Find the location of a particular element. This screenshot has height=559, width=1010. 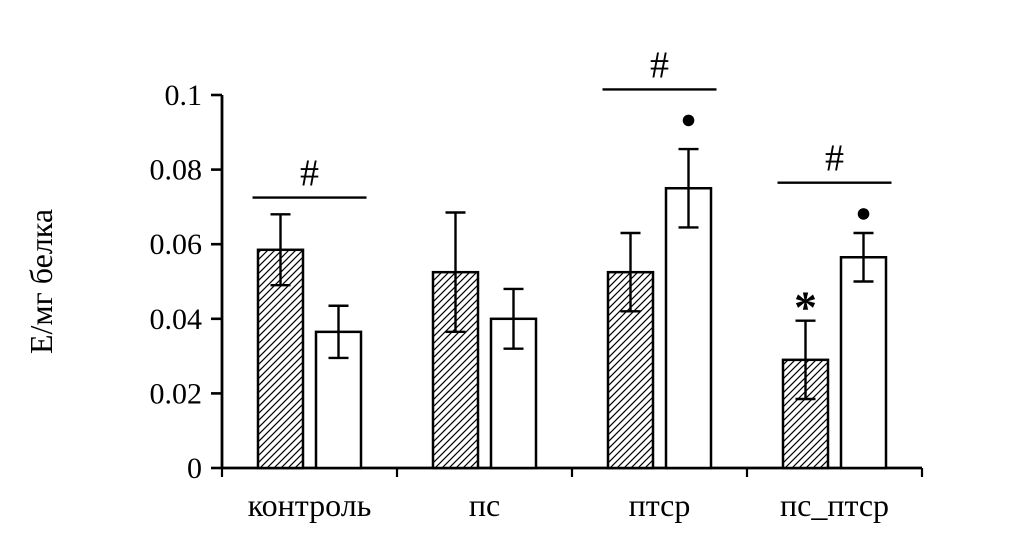

x-category-label: контроль is located at coordinates (310, 505).